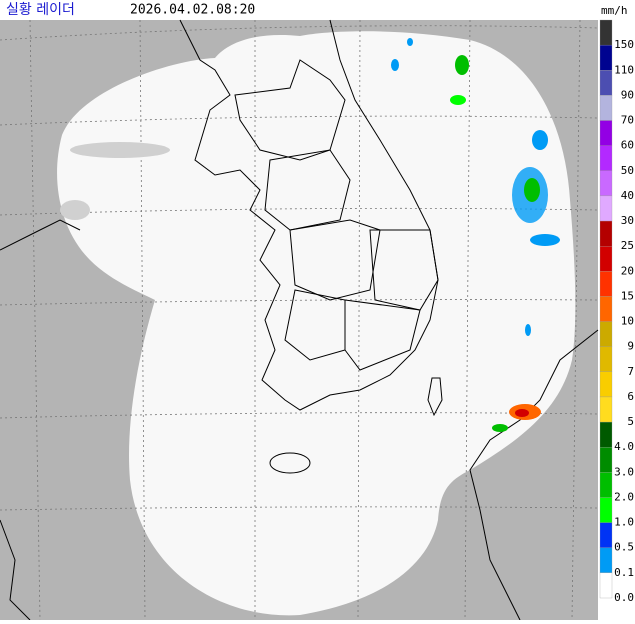 The height and width of the screenshot is (624, 635). What do you see at coordinates (627, 295) in the screenshot?
I see `legend-label: 15` at bounding box center [627, 295].